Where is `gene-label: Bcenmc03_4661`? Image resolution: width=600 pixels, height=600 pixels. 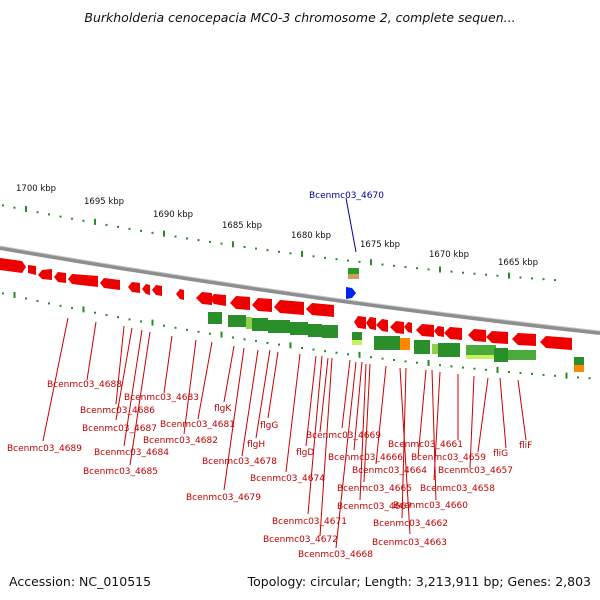
gene-label: Bcenmc03_4661 is located at coordinates (425, 445).